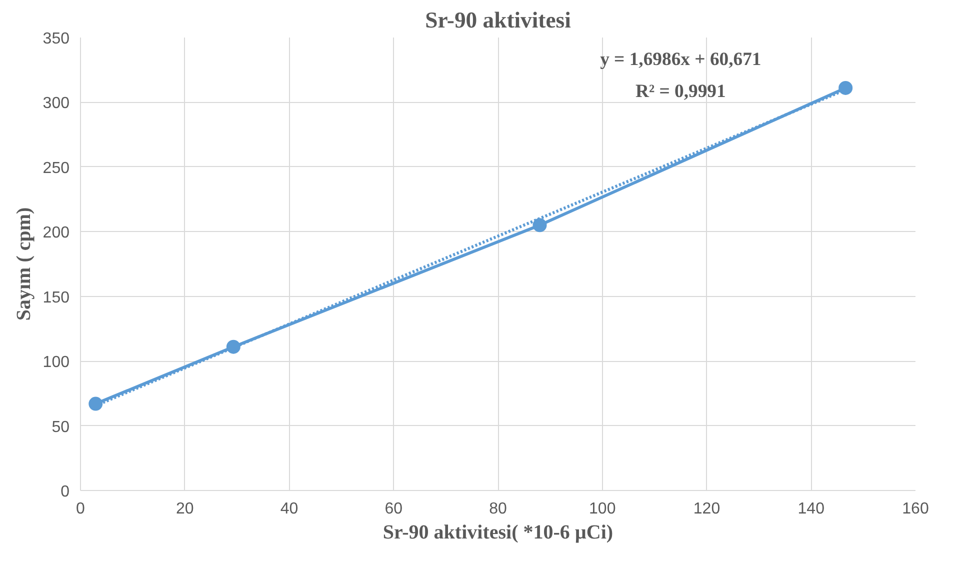  Describe the element at coordinates (498, 509) in the screenshot. I see `x-tick-label: 80` at that location.